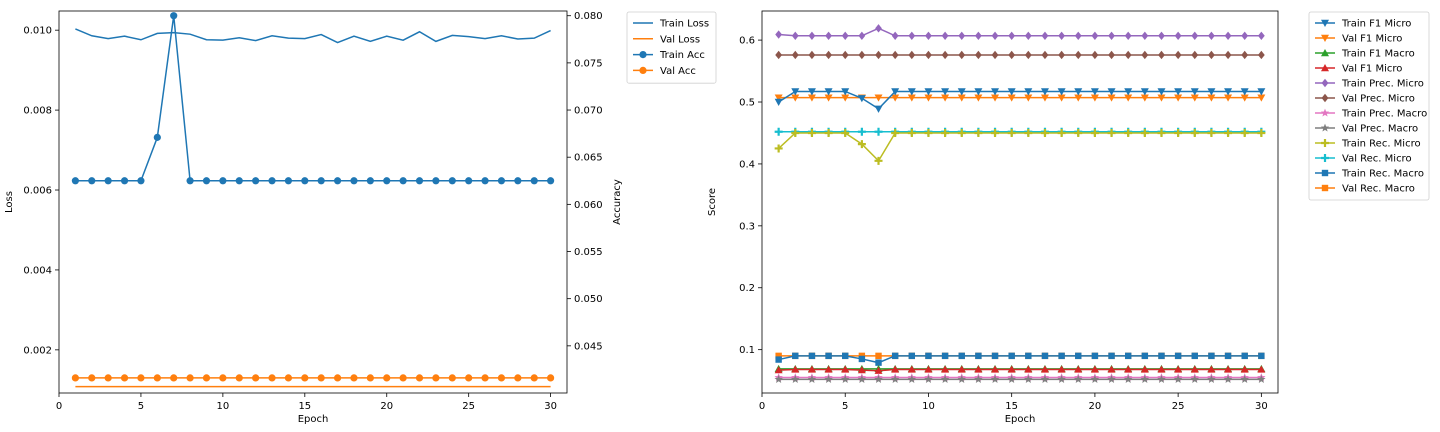 This screenshot has height=432, width=1440. What do you see at coordinates (588, 111) in the screenshot?
I see `accuracy-y-tick-label: 0.070` at bounding box center [588, 111].